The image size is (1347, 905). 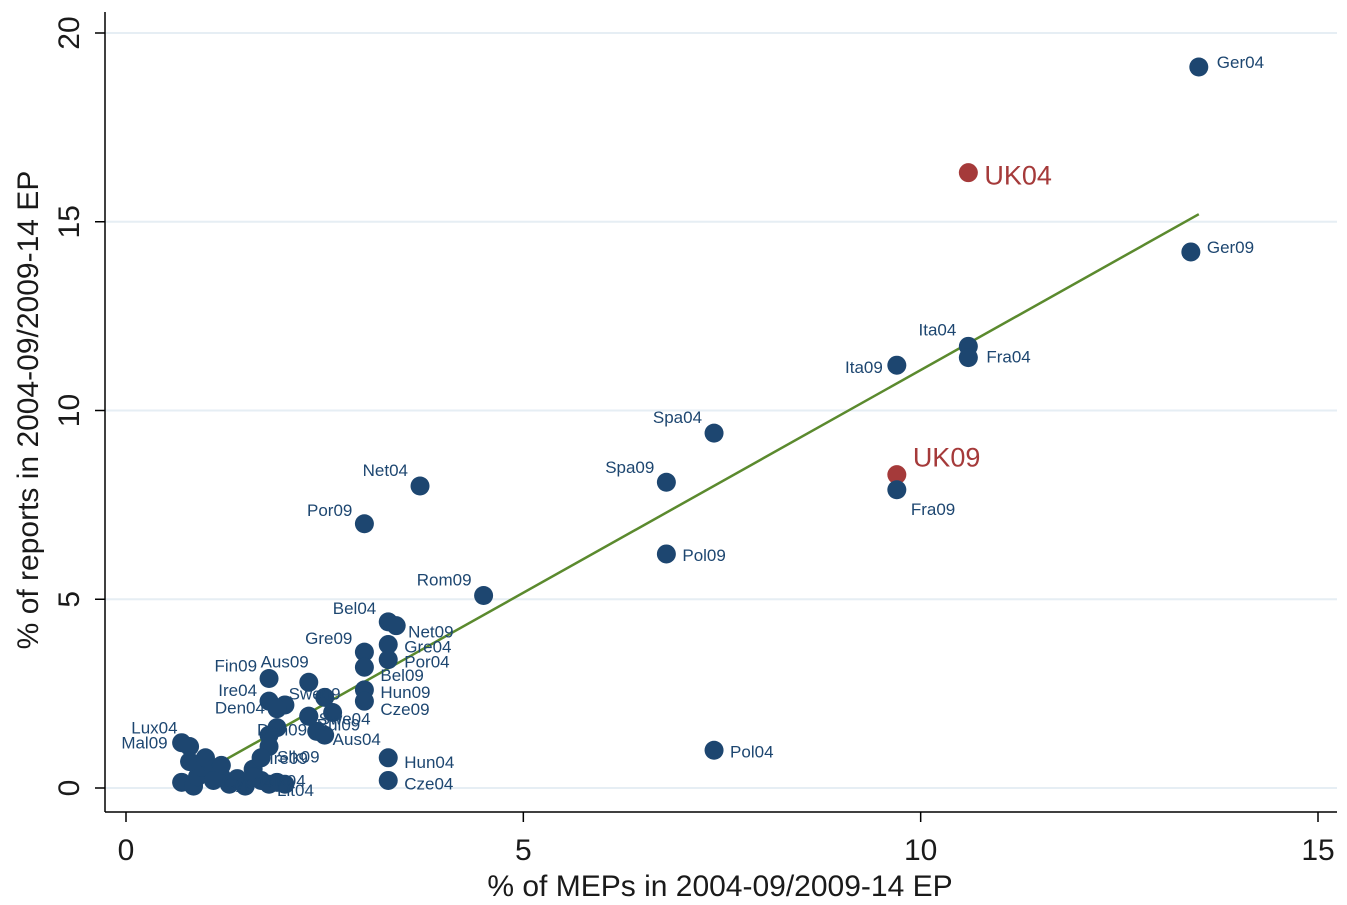 I want to click on data-point-hun04, so click(x=388, y=758).